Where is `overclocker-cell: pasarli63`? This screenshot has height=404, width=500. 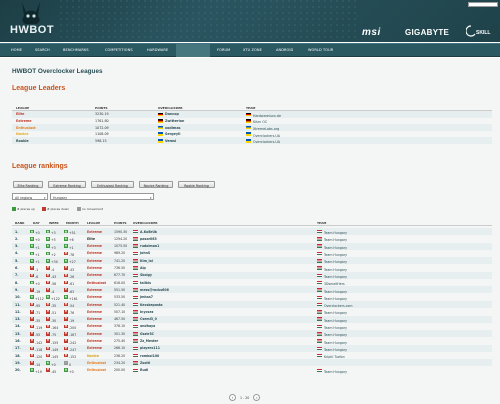 overclocker-cell: pasarli63 is located at coordinates (145, 239).